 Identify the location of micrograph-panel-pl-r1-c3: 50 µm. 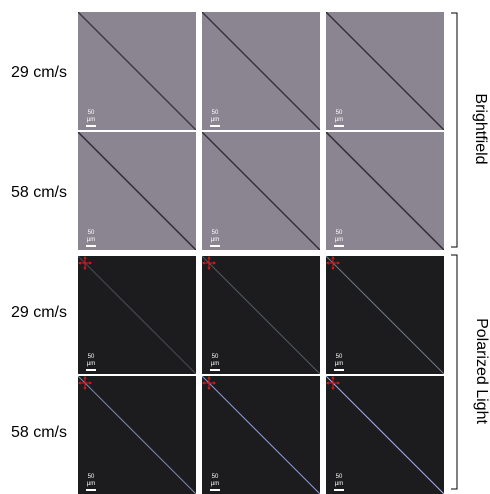
(385, 315).